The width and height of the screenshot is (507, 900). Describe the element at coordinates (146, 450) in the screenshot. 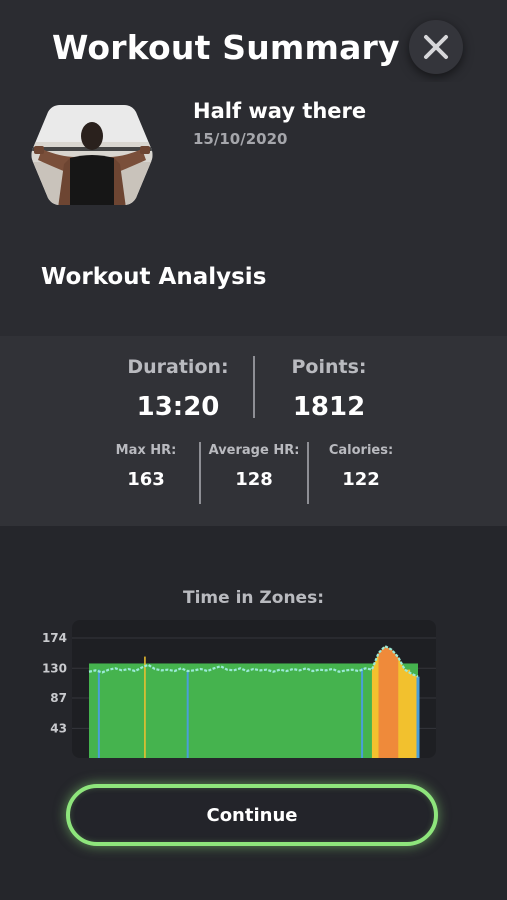

I see `max-hr-label: Max HR:` at that location.